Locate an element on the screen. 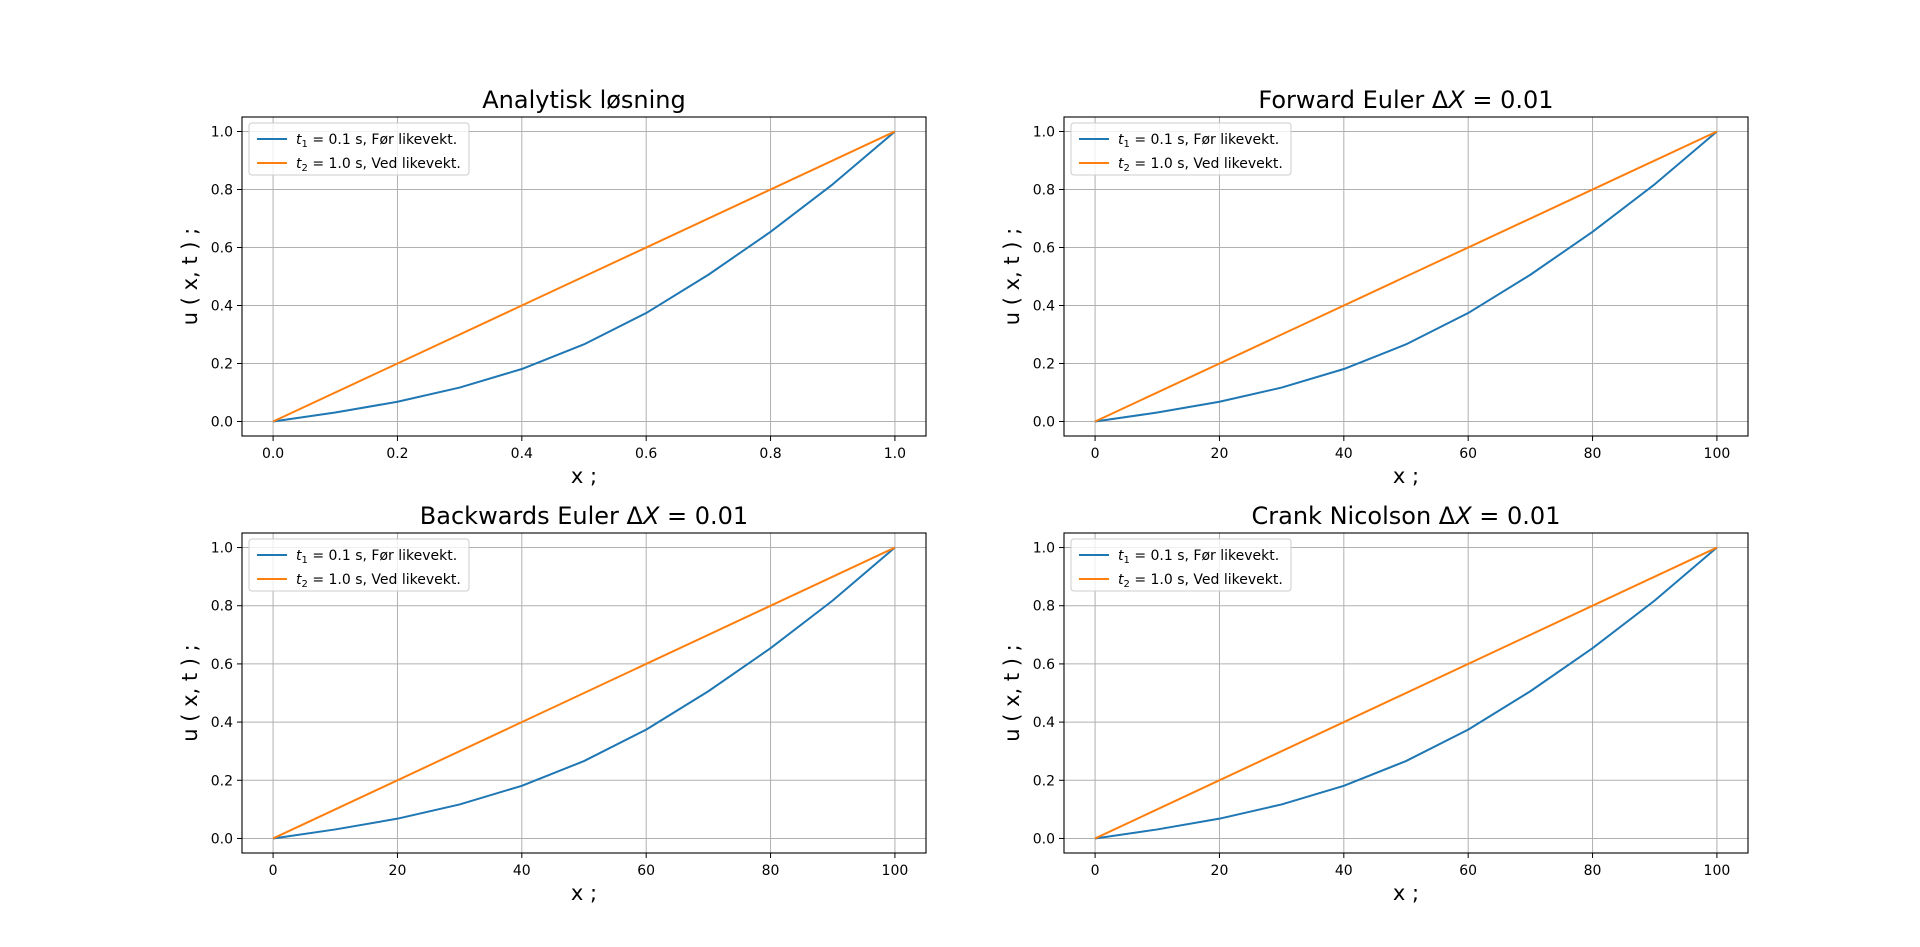 This screenshot has width=1920, height=947. crank-nicolson-axes-frame is located at coordinates (1406, 693).